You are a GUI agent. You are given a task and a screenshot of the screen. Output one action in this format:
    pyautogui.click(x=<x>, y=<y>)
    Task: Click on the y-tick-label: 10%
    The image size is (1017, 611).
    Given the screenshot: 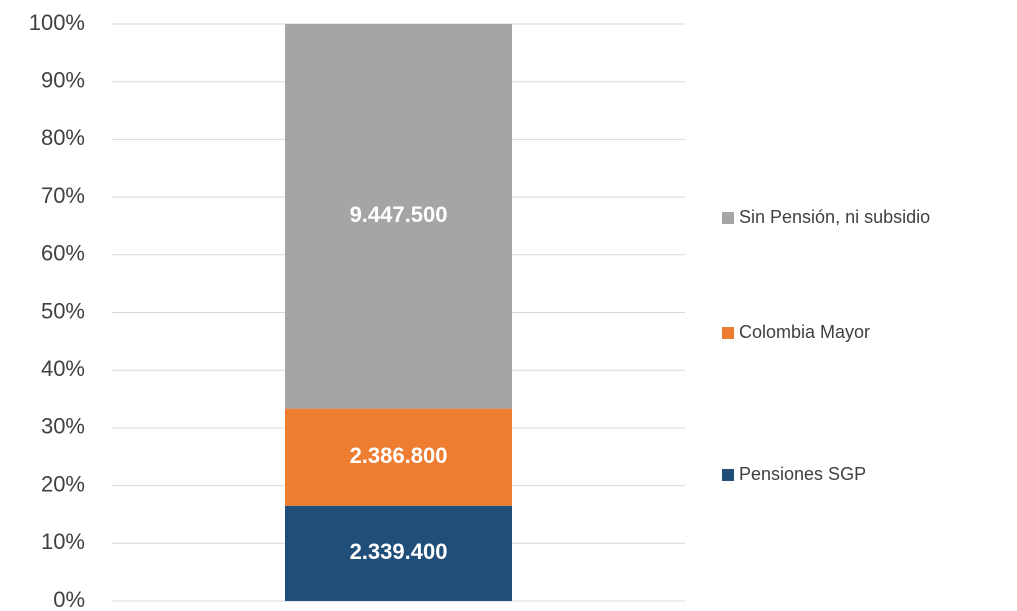 What is the action you would take?
    pyautogui.click(x=63, y=541)
    